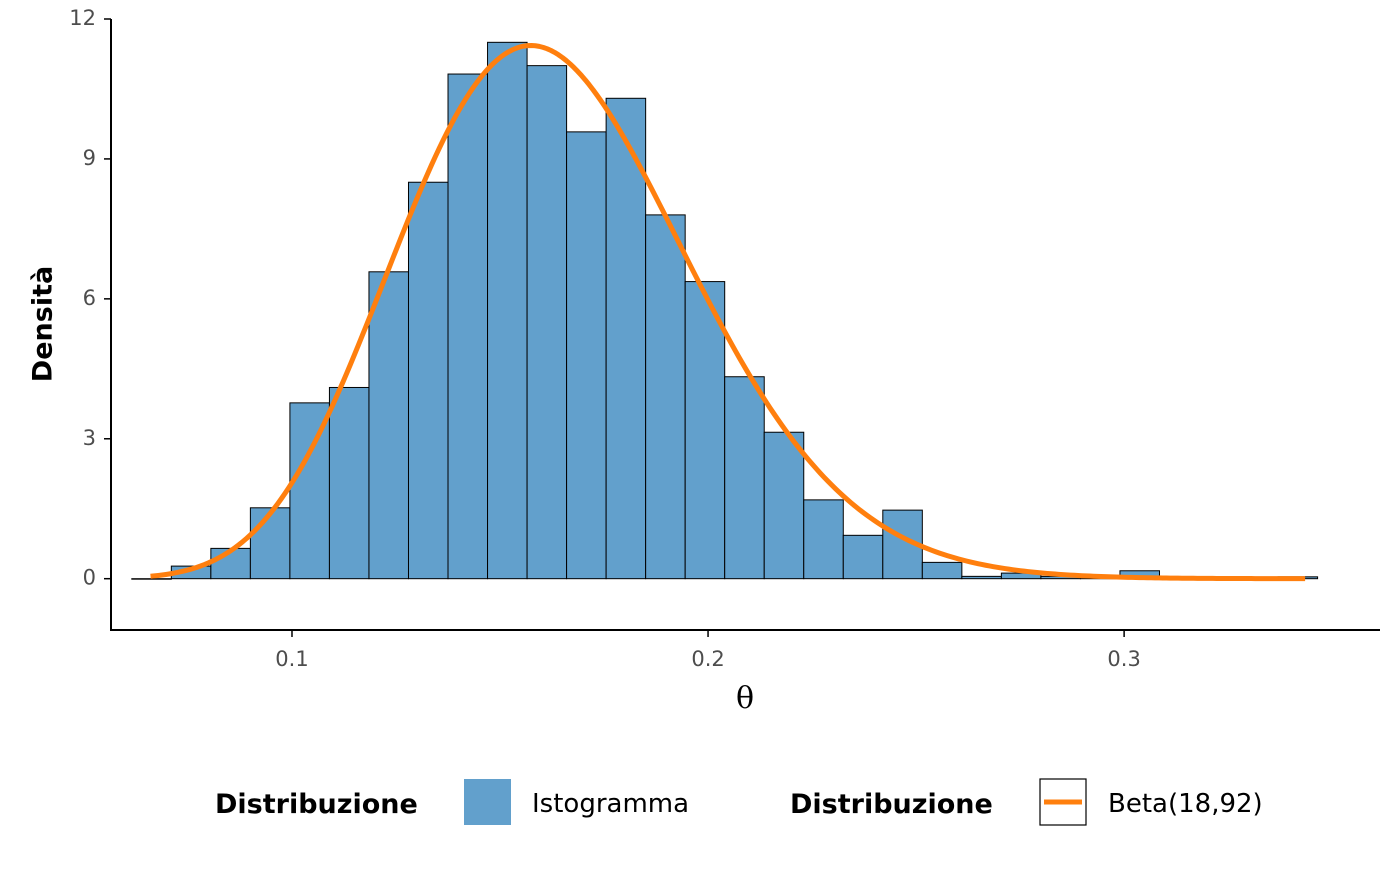 This screenshot has width=1400, height=870. I want to click on x-tick-label: 0.2, so click(707, 659).